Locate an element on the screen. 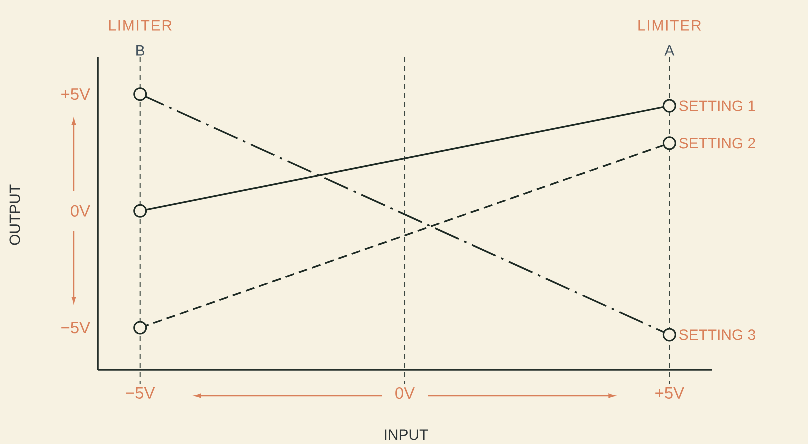 This screenshot has width=808, height=444. series-label: SETTING 3 is located at coordinates (718, 335).